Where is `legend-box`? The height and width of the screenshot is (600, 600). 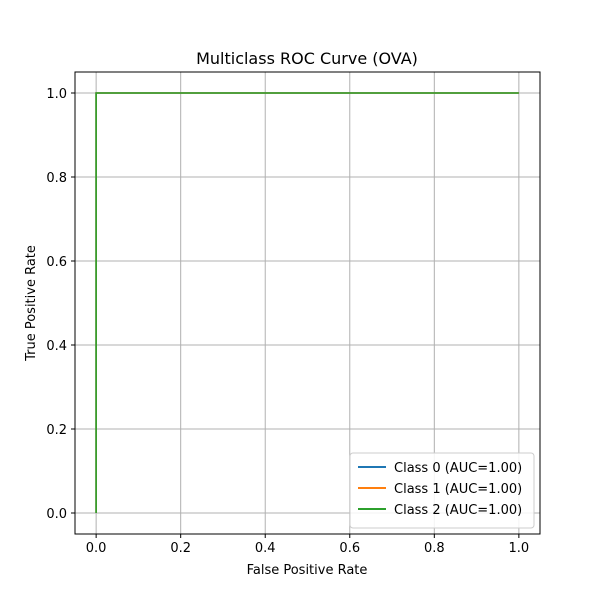
legend-box is located at coordinates (442, 490).